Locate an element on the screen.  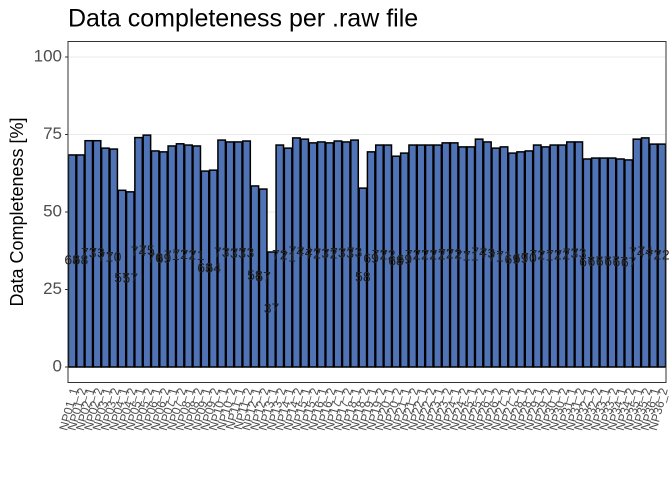
value-label: 64 is located at coordinates (214, 267).